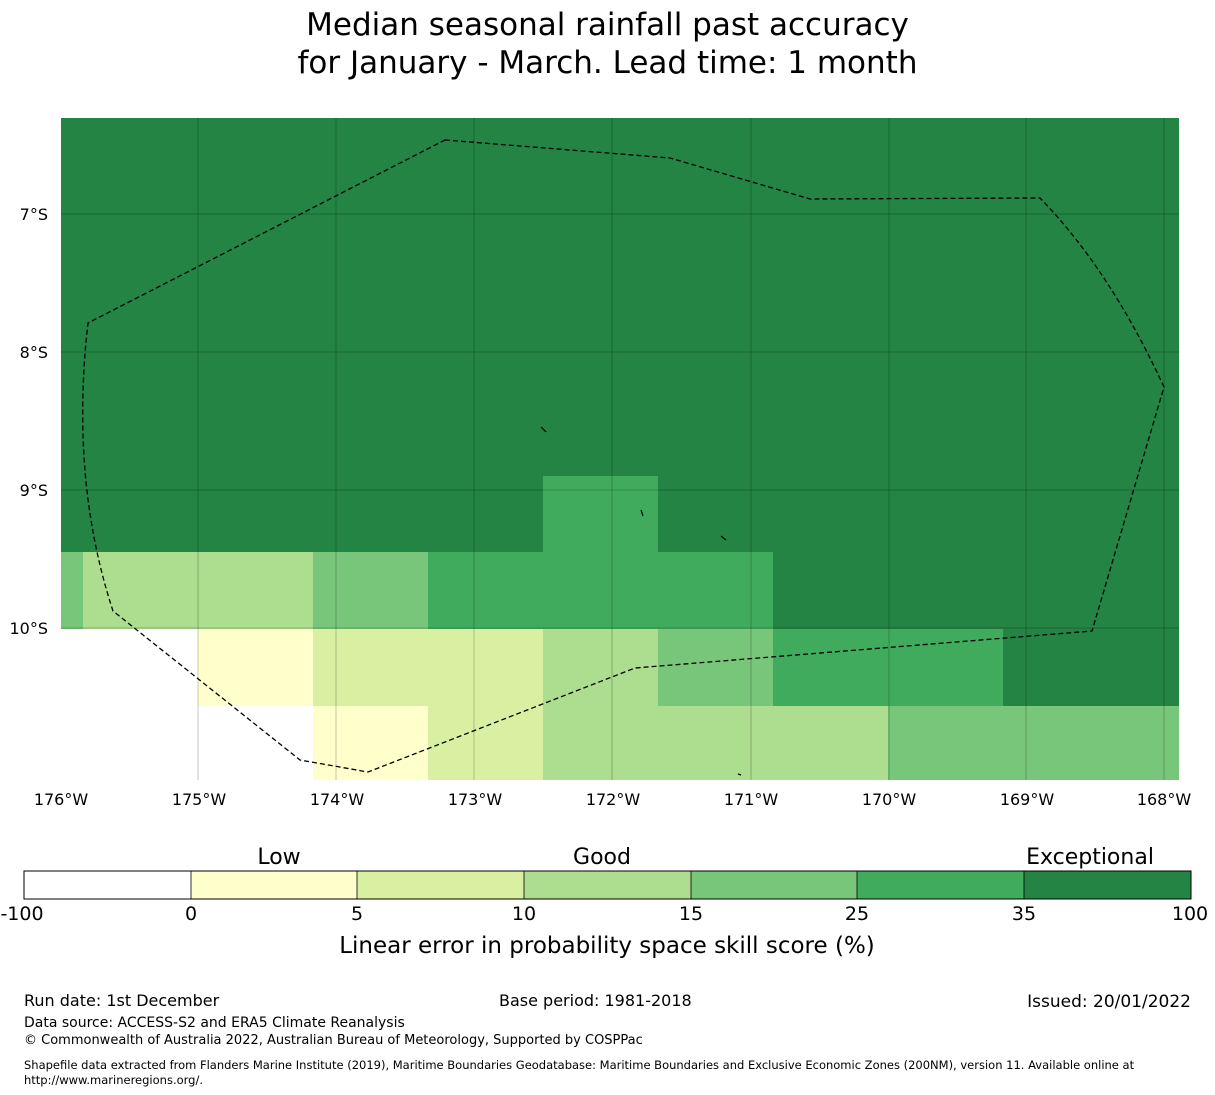 The width and height of the screenshot is (1215, 1095). I want to click on lat-label: 7°S, so click(34, 214).